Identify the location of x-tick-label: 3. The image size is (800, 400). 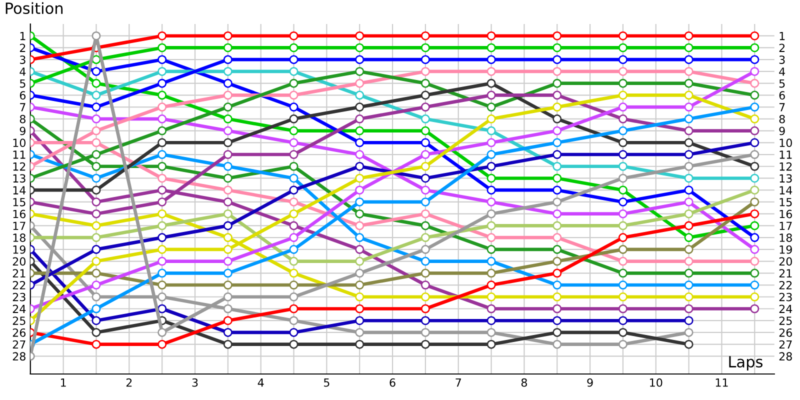
(195, 382).